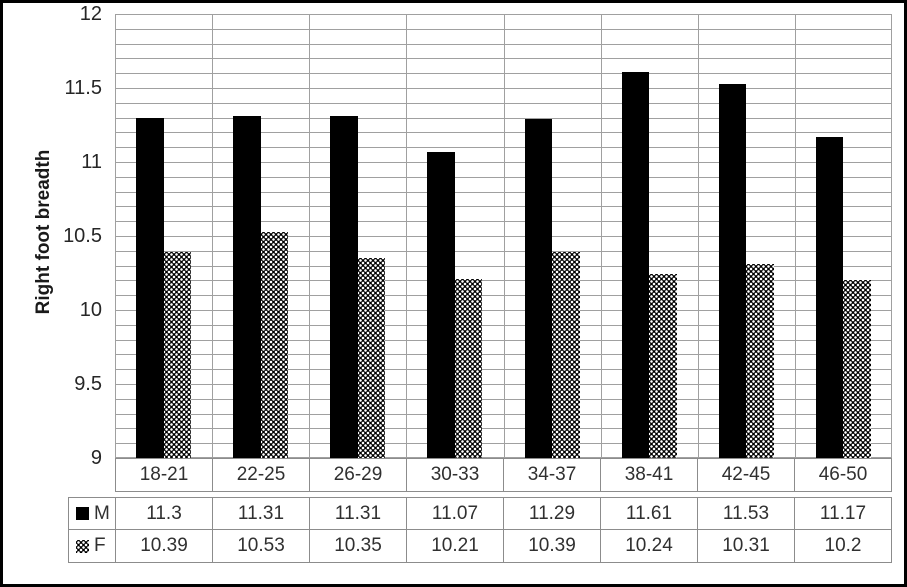 This screenshot has width=907, height=587. What do you see at coordinates (745, 546) in the screenshot?
I see `table-value-cell-f: 10.31` at bounding box center [745, 546].